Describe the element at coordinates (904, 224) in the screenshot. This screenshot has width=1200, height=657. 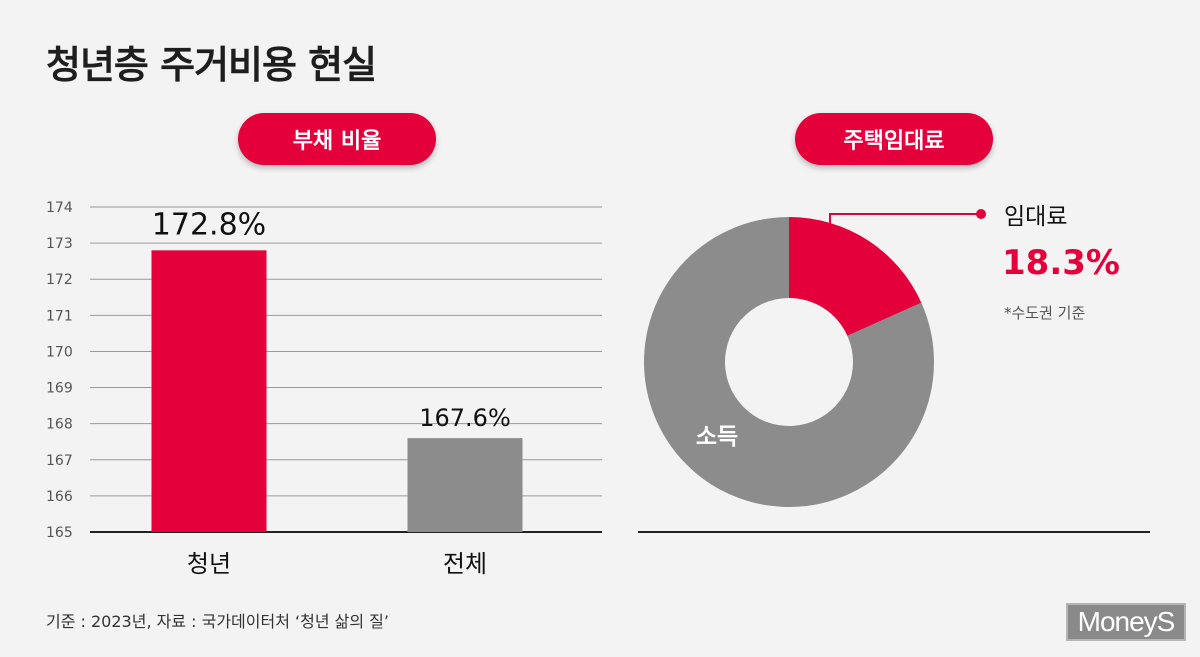
I see `callout-line` at that location.